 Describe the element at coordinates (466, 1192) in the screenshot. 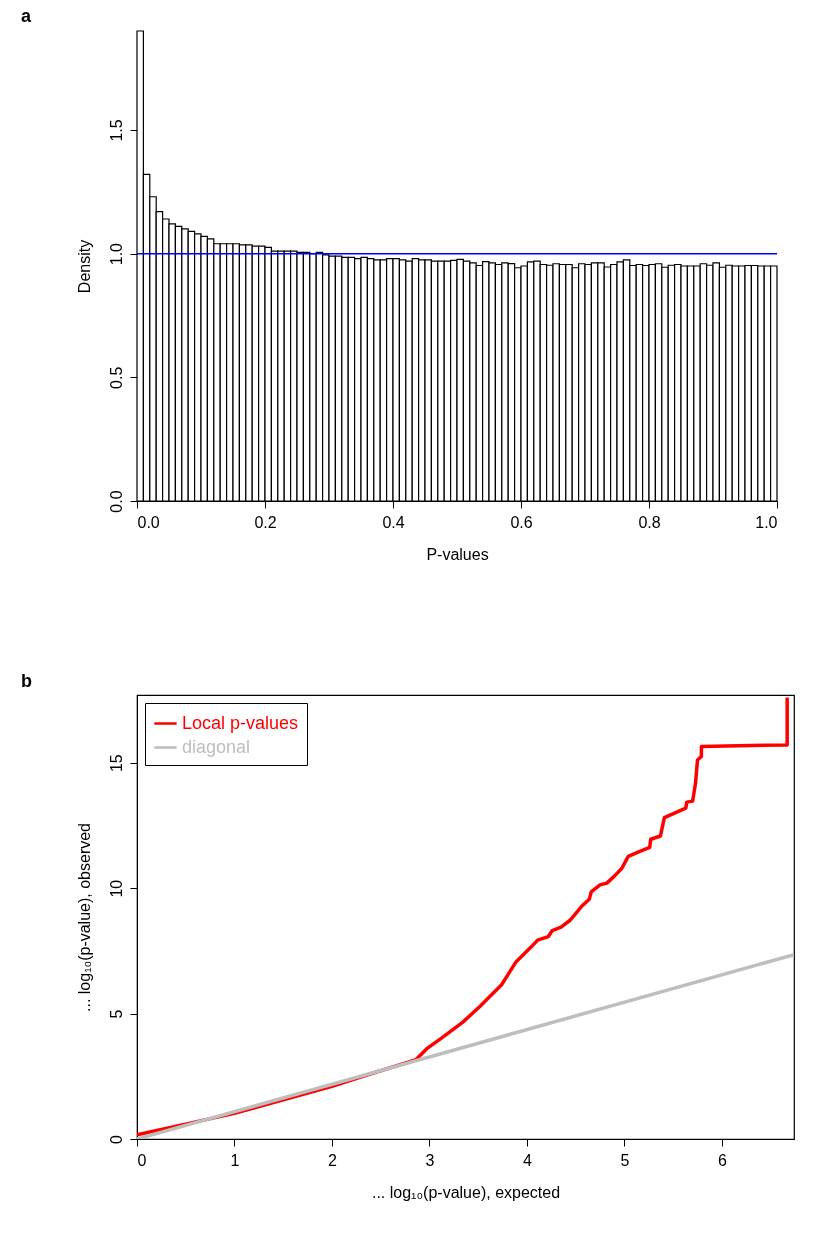

I see `x-axis-title: ... log₁₀(p-value), expected` at that location.